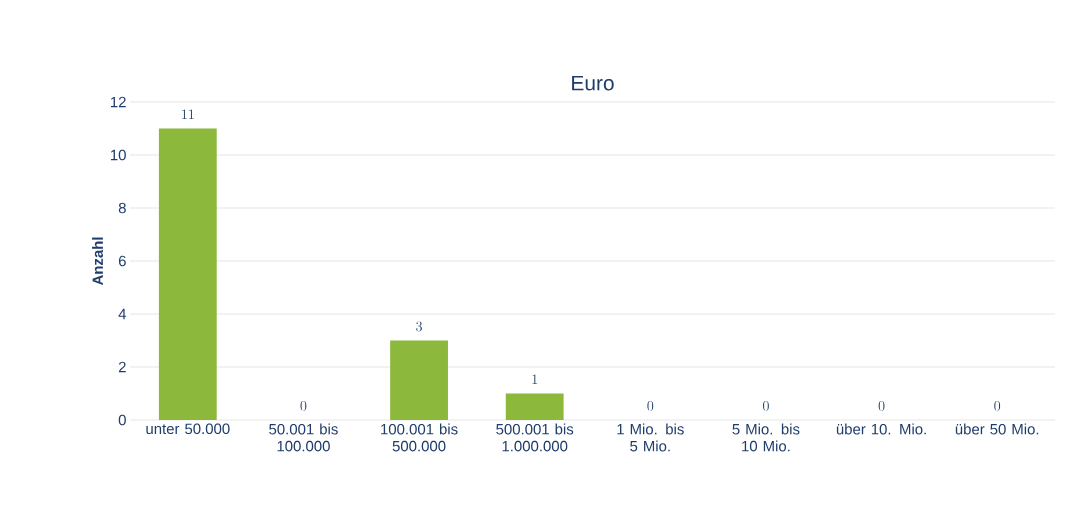 The width and height of the screenshot is (1068, 525). Describe the element at coordinates (188, 114) in the screenshot. I see `data-label: 11` at that location.